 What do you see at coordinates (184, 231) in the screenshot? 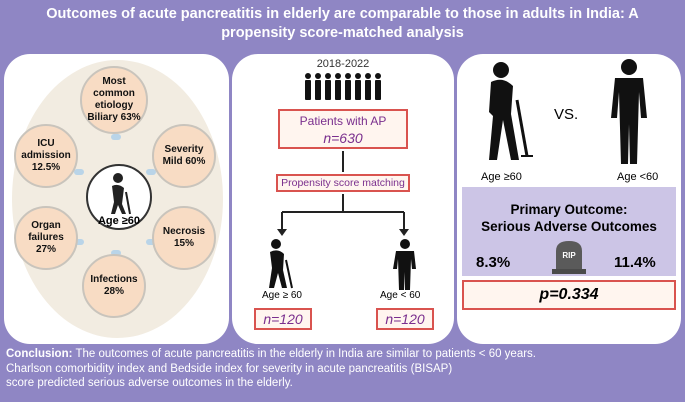
I see `bubble-text: Necrosis` at bounding box center [184, 231].